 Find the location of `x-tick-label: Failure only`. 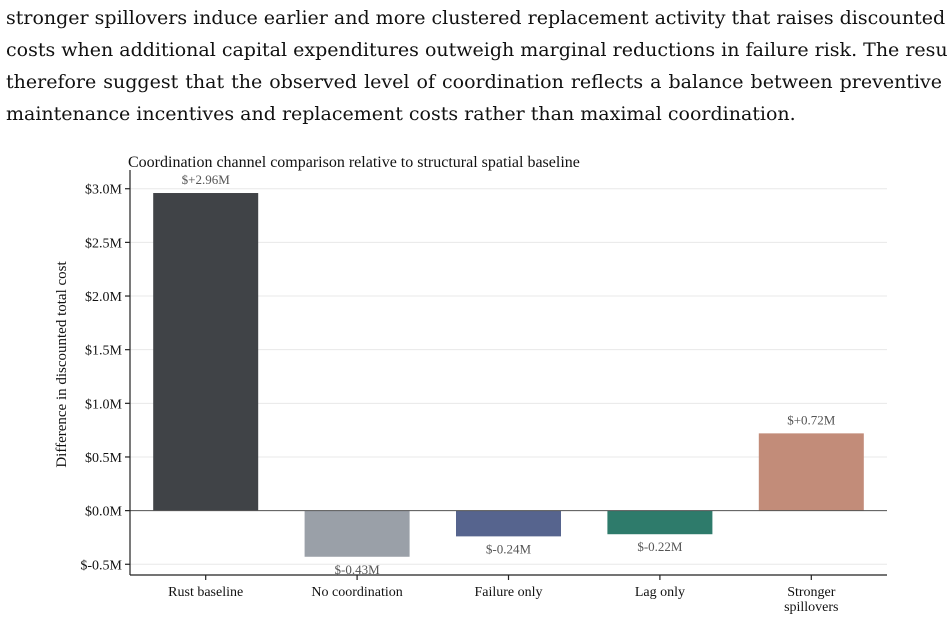

x-tick-label: Failure only is located at coordinates (508, 592).